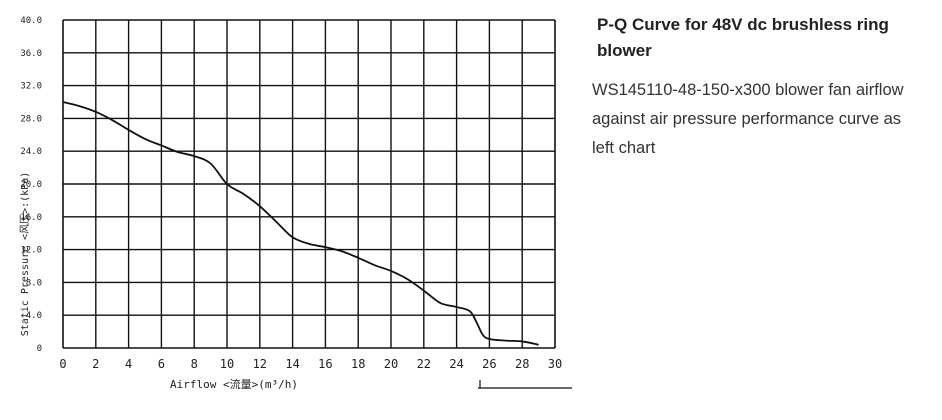 This screenshot has width=942, height=420. What do you see at coordinates (260, 364) in the screenshot?
I see `x-tick-label: 12` at bounding box center [260, 364].